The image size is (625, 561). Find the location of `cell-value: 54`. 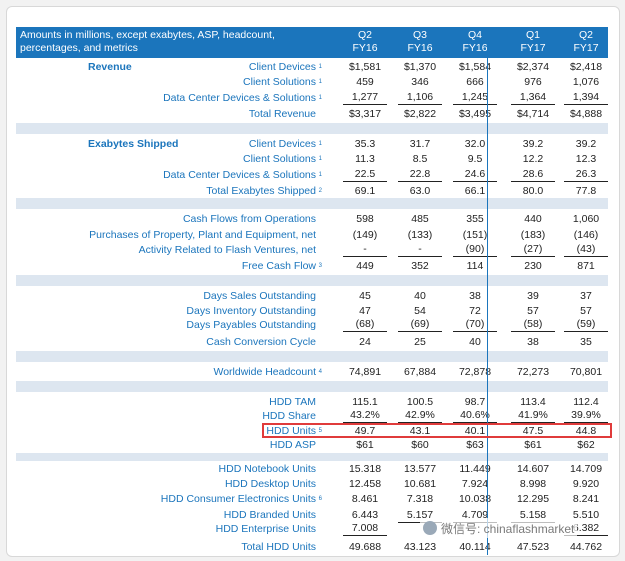

cell-value: 54 is located at coordinates (420, 311).